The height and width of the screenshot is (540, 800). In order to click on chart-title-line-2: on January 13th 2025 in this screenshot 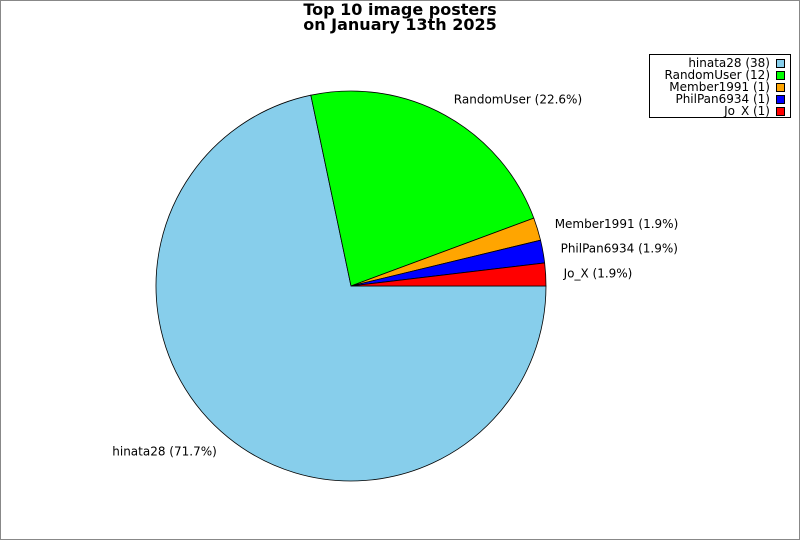, I will do `click(400, 24)`.